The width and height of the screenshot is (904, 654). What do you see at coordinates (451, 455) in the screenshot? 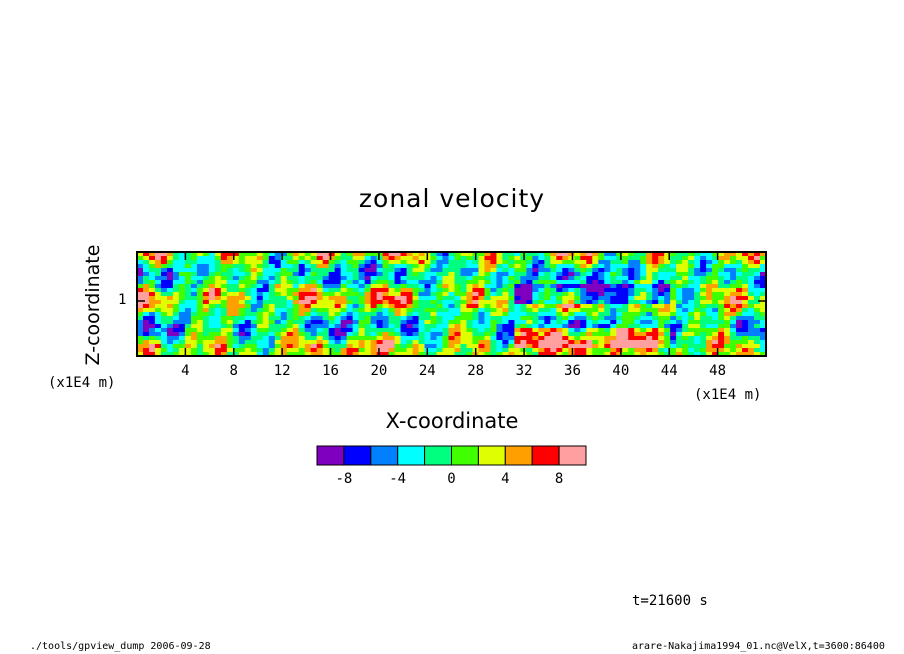
I see `colorbar` at bounding box center [451, 455].